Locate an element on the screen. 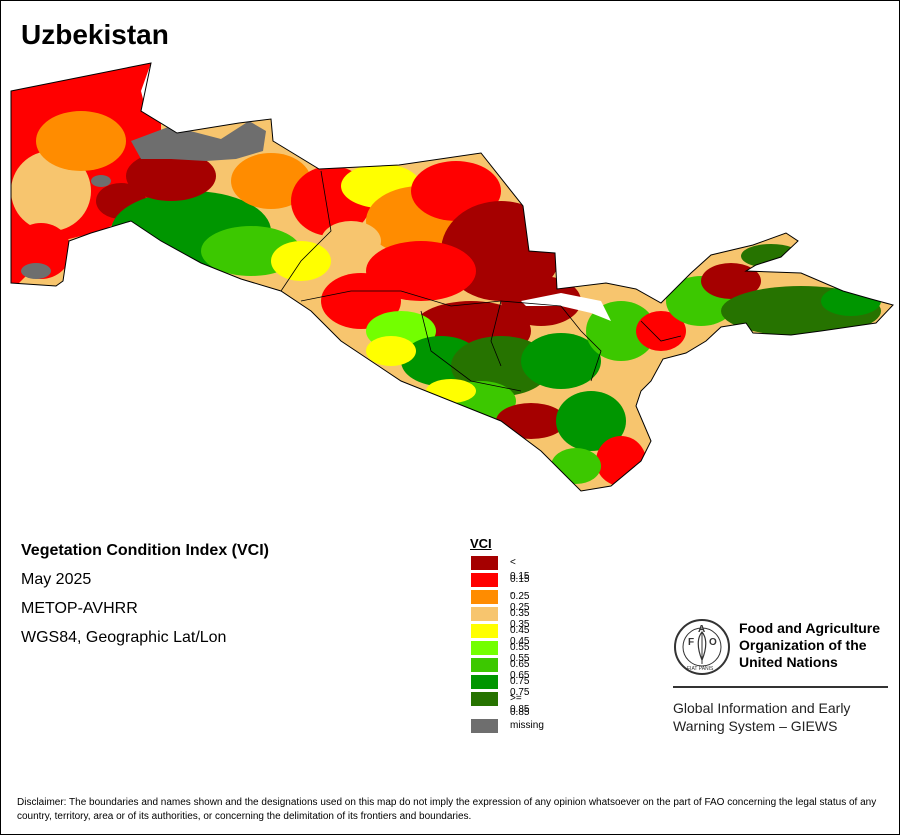 This screenshot has width=900, height=835. sensor-label: METOP-AVHRR is located at coordinates (79, 608).